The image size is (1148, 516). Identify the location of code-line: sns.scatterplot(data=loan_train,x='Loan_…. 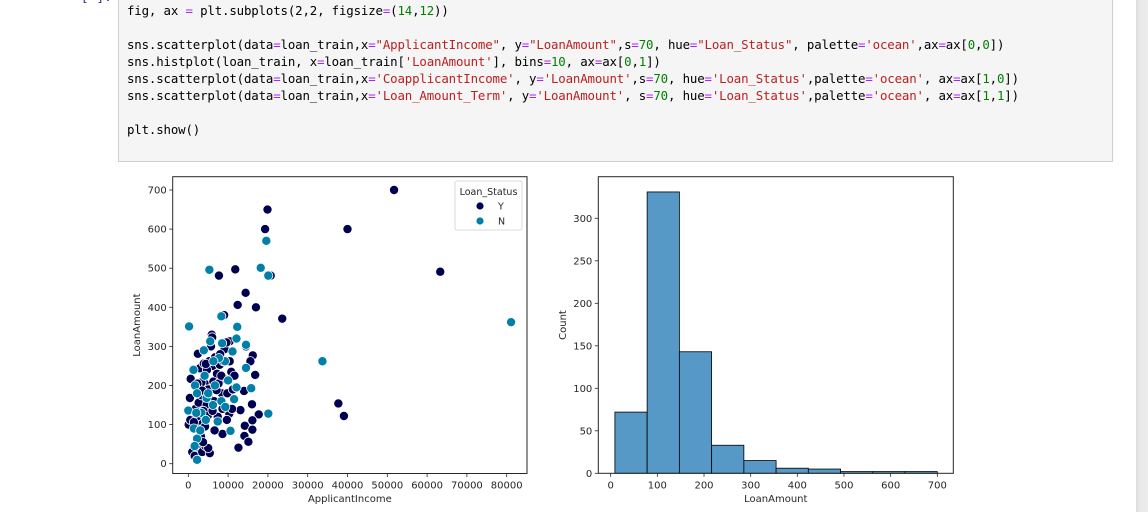
(573, 95).